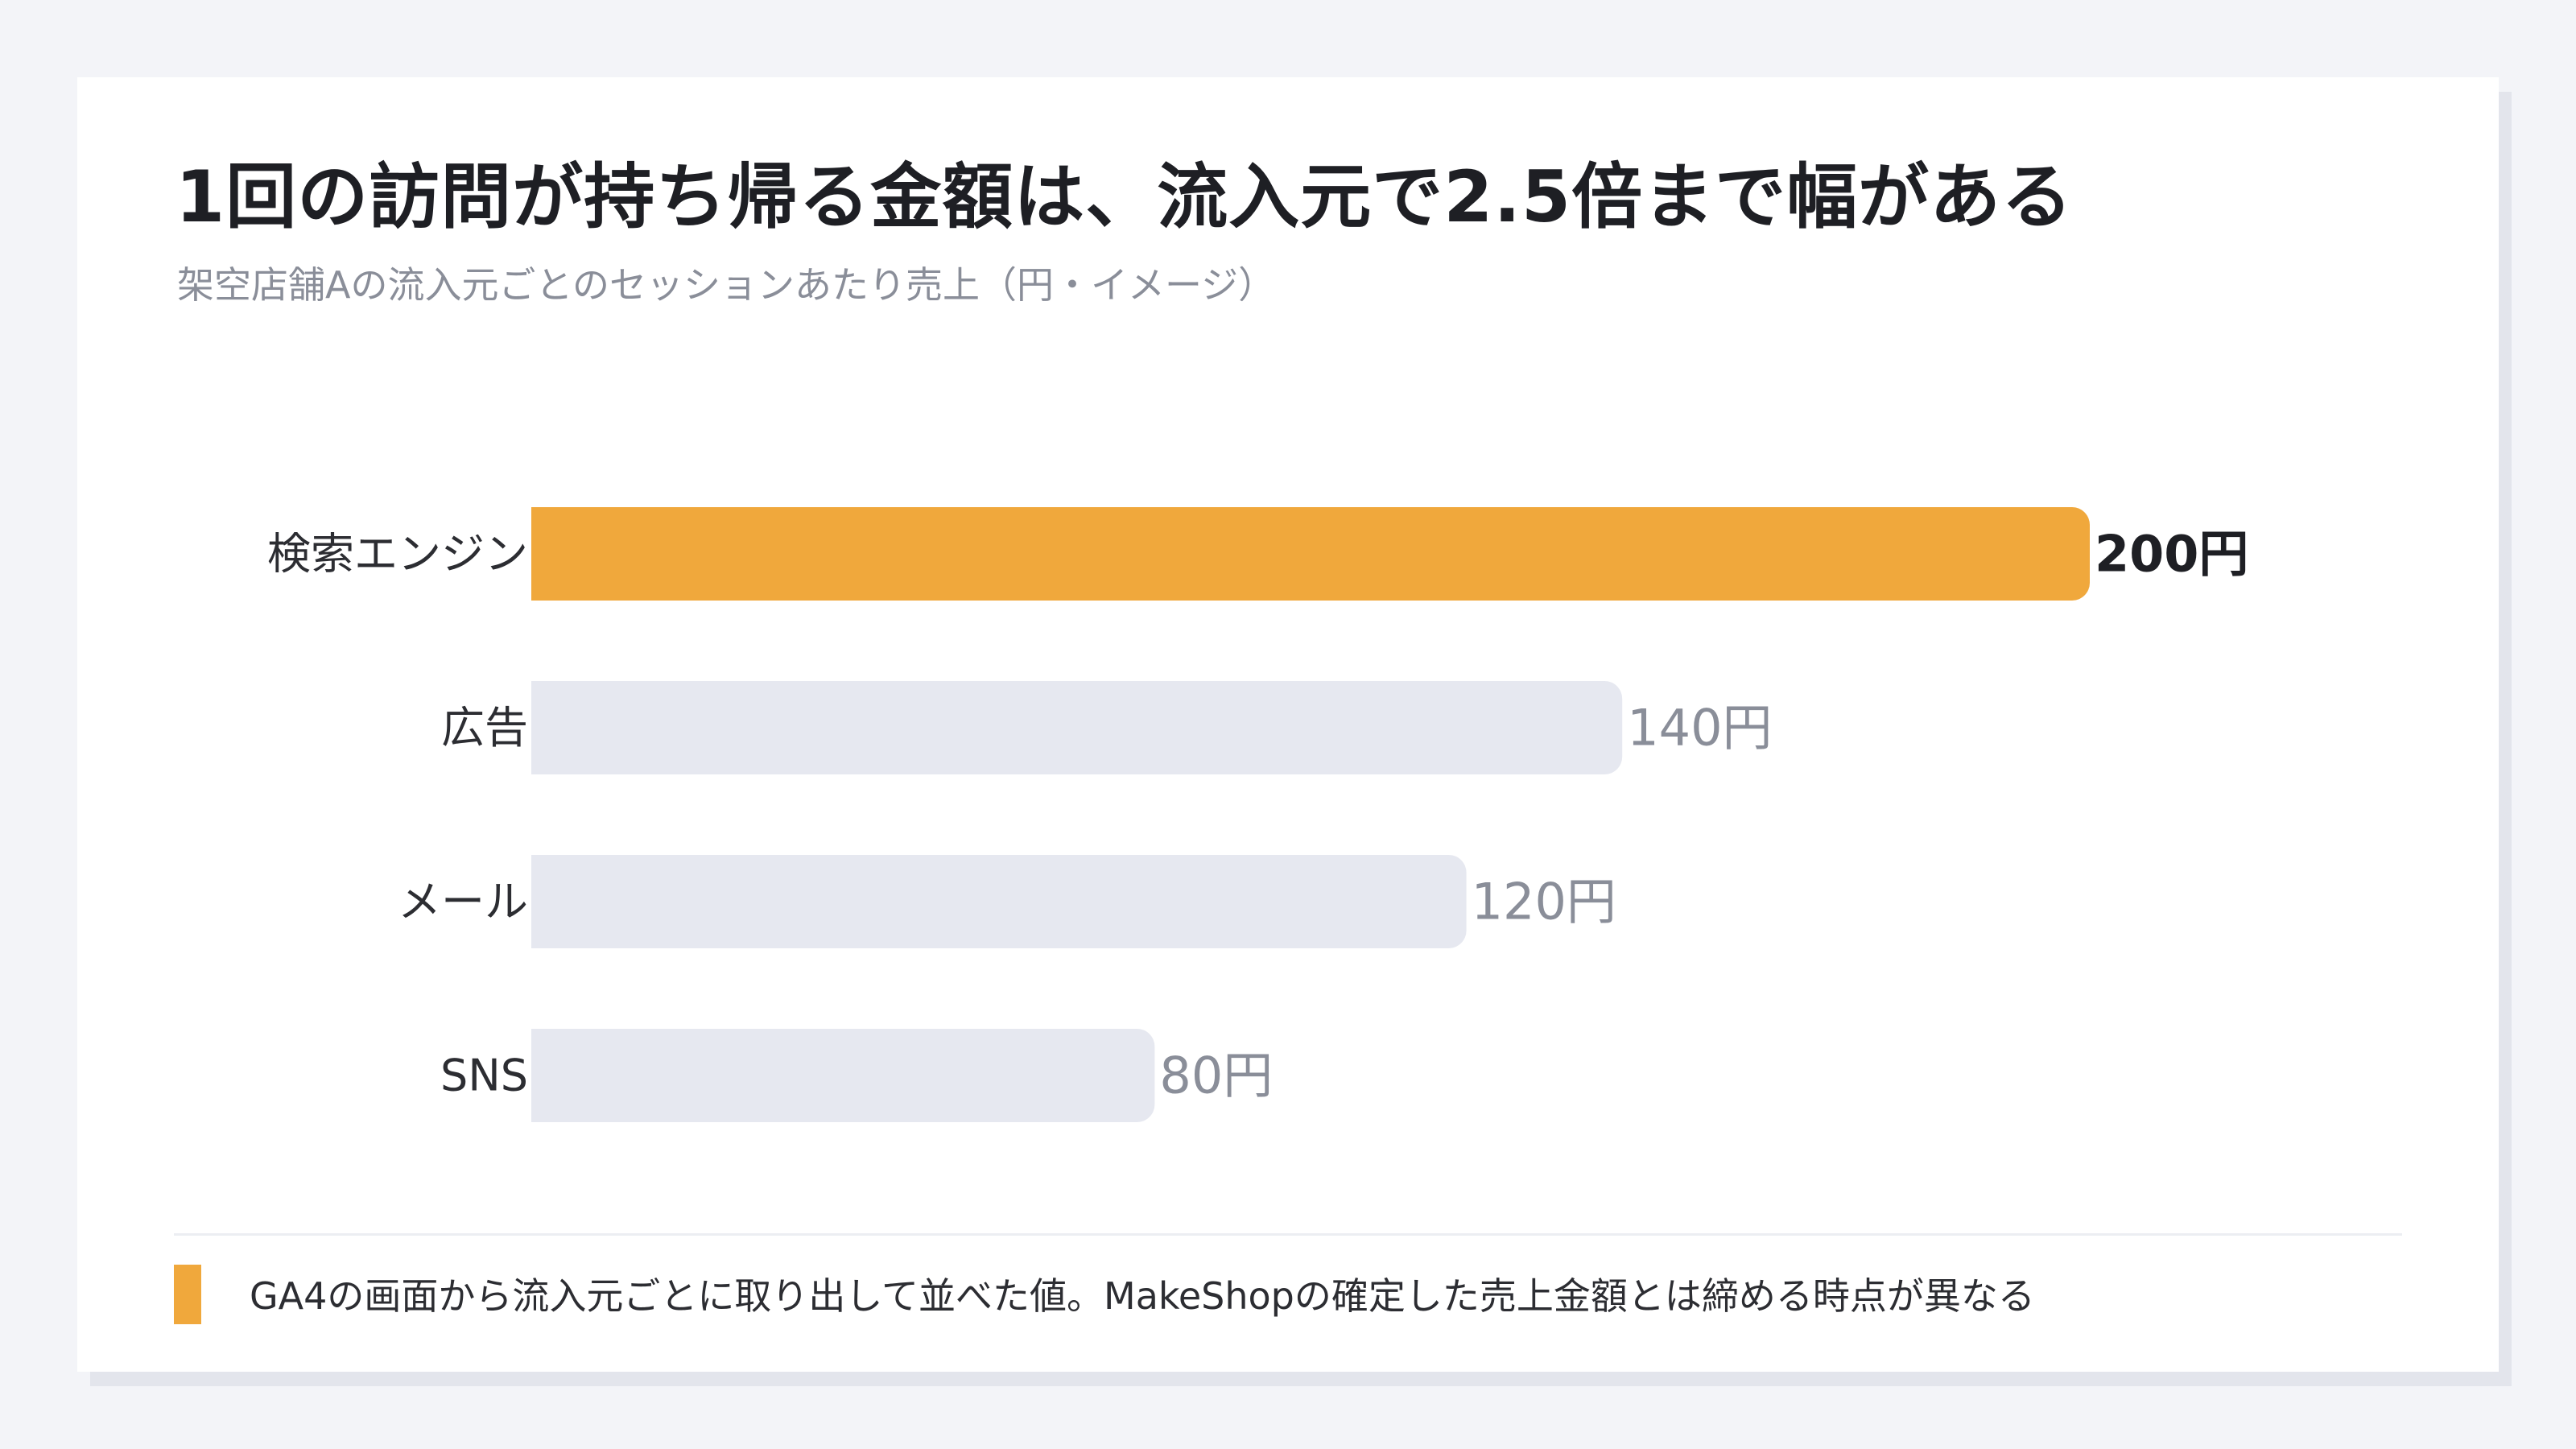 The image size is (2576, 1449). I want to click on value-label-3: 80円, so click(1216, 1075).